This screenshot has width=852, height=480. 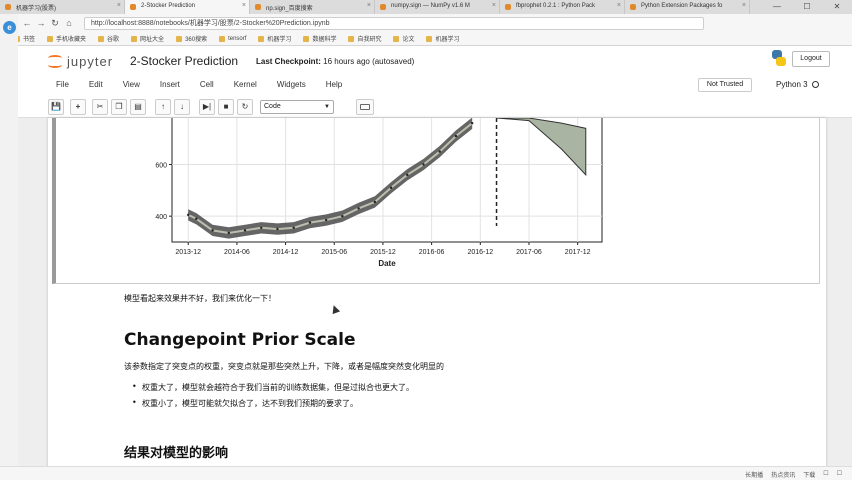 I want to click on refresh-icon: ↻, so click(x=55, y=22).